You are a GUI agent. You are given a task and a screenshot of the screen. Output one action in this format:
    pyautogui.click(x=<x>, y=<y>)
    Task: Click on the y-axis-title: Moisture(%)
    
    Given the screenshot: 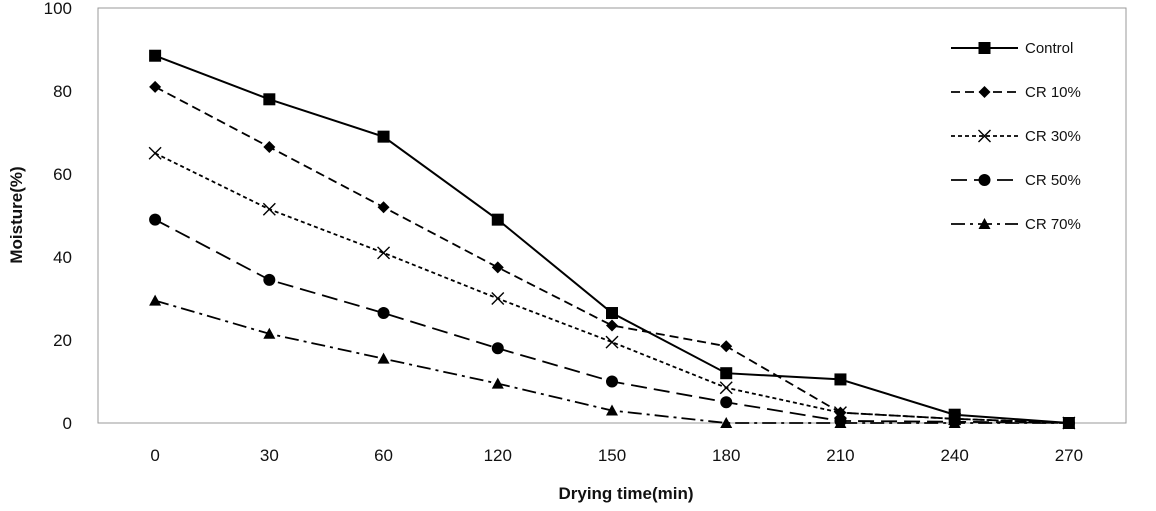 What is the action you would take?
    pyautogui.click(x=16, y=214)
    